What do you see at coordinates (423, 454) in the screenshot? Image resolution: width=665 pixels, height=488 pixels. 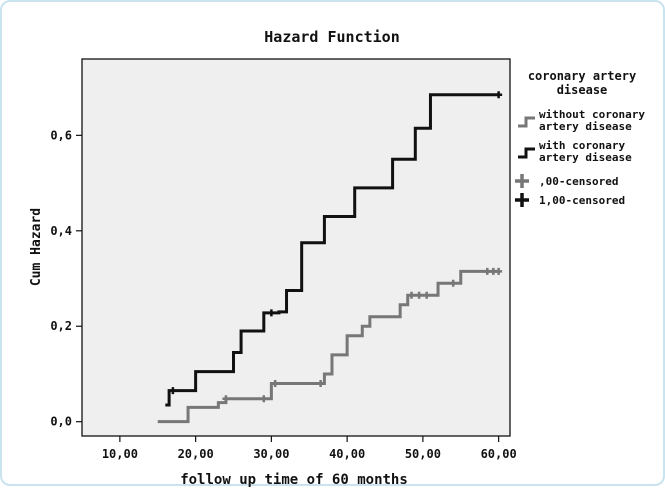 I see `x-tick-label: 50,00` at bounding box center [423, 454].